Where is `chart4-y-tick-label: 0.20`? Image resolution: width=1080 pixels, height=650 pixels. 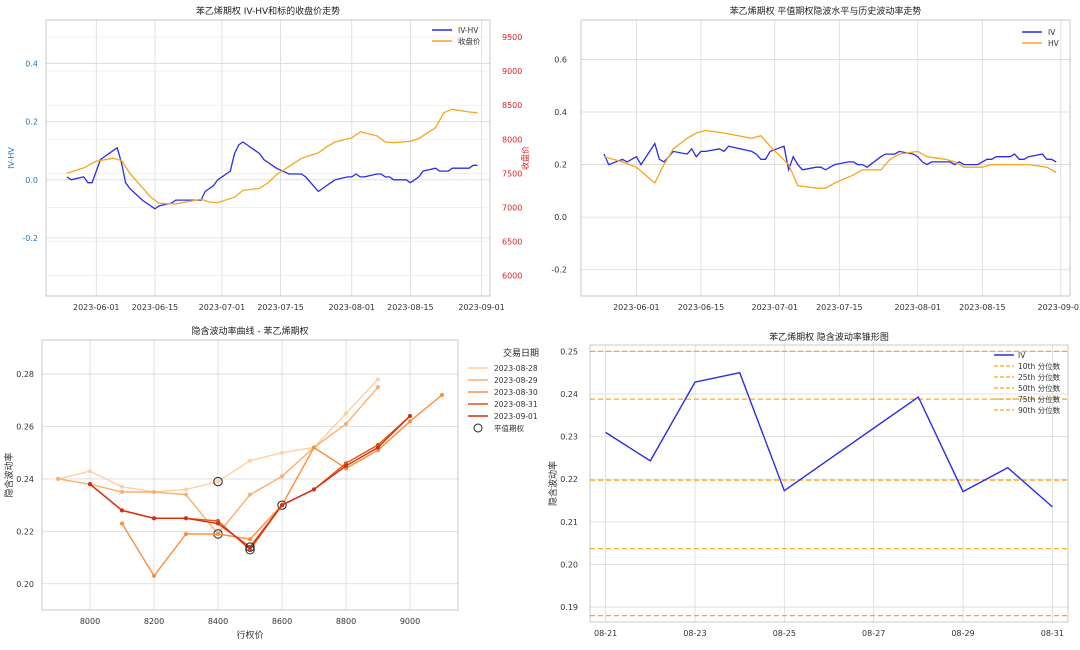 chart4-y-tick-label: 0.20 is located at coordinates (569, 564).